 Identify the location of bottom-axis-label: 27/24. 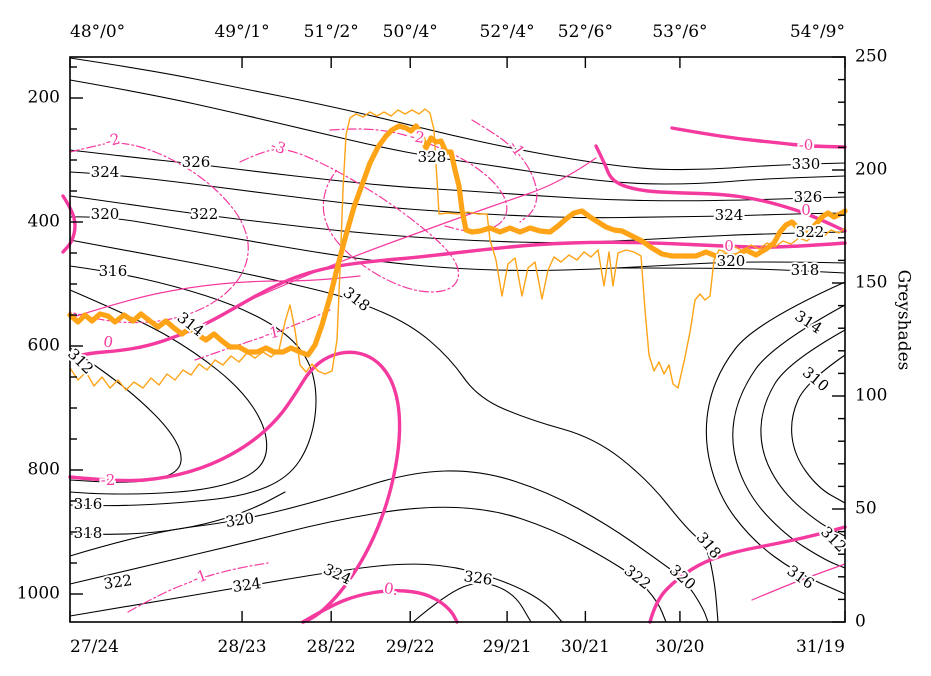
(94, 647).